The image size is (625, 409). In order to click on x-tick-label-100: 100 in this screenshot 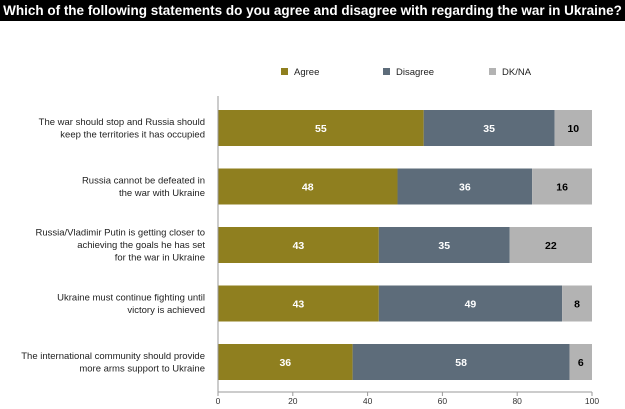, I will do `click(592, 401)`.